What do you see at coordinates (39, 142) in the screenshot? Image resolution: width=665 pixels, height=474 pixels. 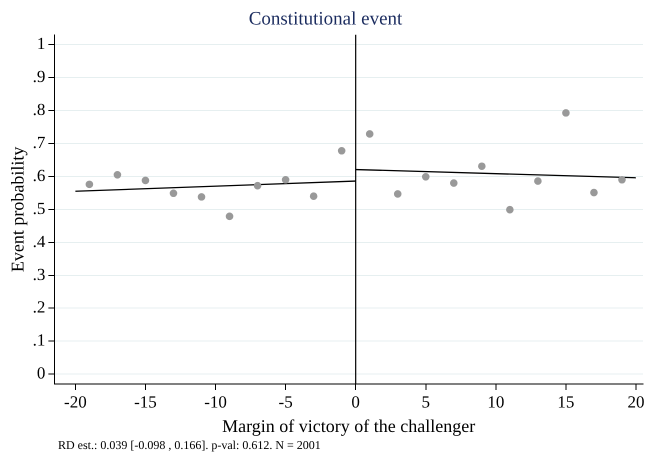 I see `y-tick-label: .7` at bounding box center [39, 142].